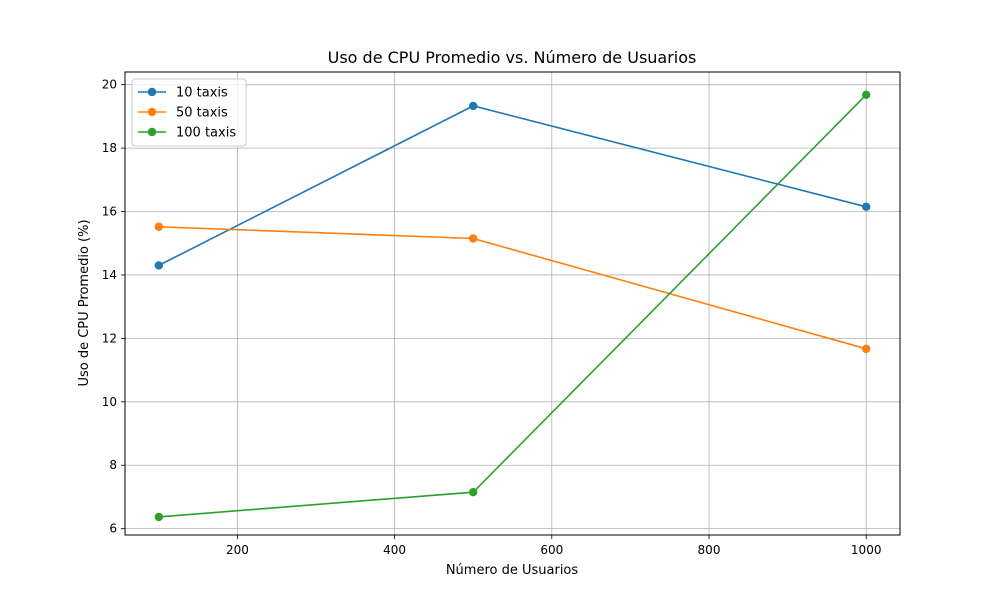  Describe the element at coordinates (109, 85) in the screenshot. I see `y-tick-label: 20` at that location.